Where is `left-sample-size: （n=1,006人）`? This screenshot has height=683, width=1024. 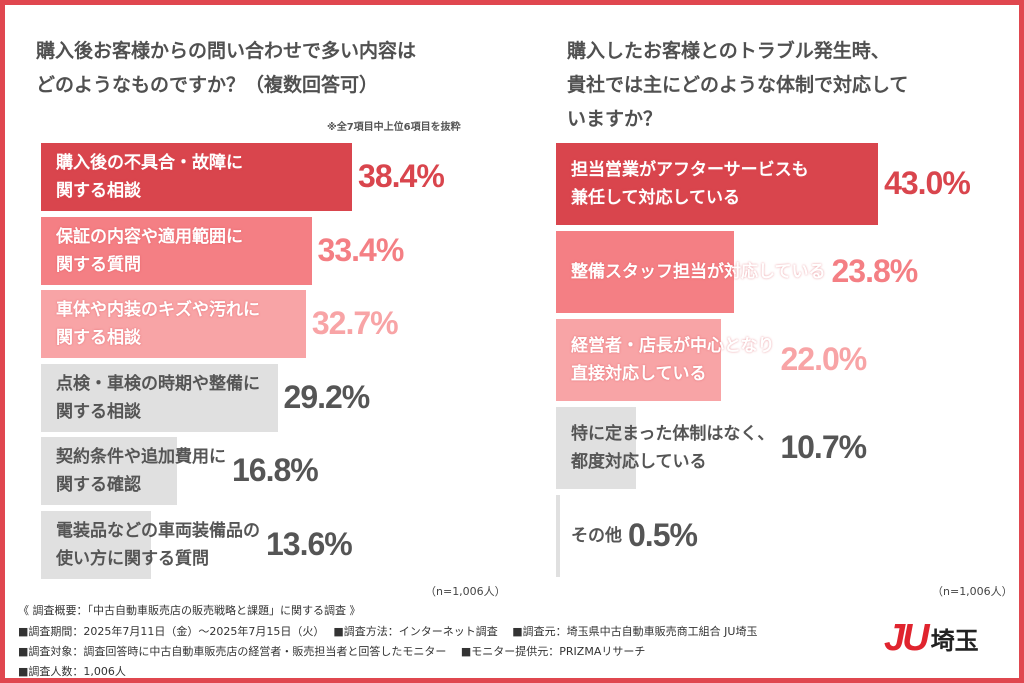 left-sample-size: （n=1,006人） is located at coordinates (465, 591).